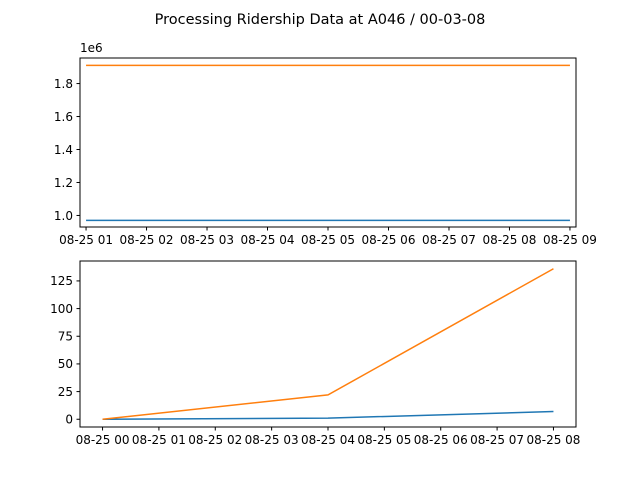 The width and height of the screenshot is (640, 480). What do you see at coordinates (63, 216) in the screenshot?
I see `y-tick-label: 1.0` at bounding box center [63, 216].